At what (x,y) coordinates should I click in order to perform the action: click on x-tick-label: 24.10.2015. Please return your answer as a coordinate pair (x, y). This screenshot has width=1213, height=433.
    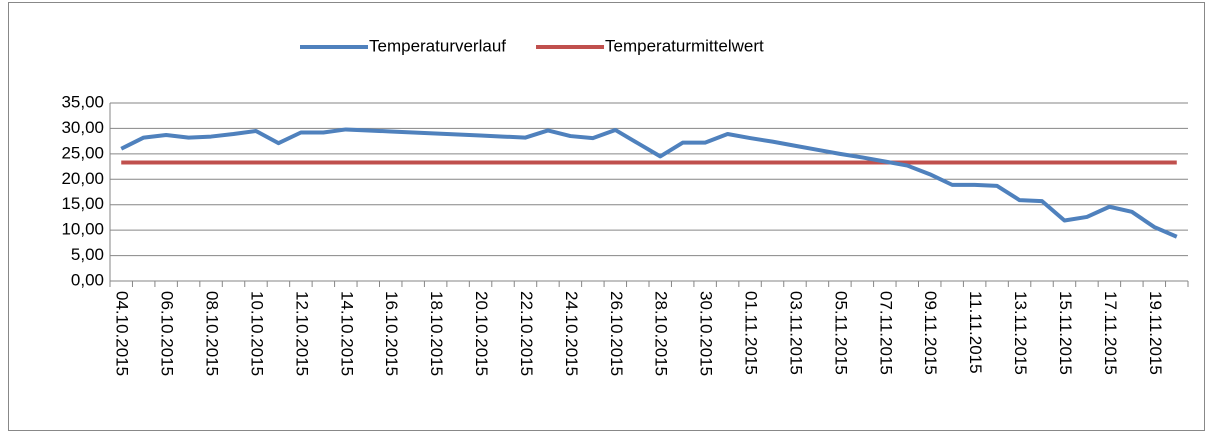
    Looking at the image, I should click on (571, 333).